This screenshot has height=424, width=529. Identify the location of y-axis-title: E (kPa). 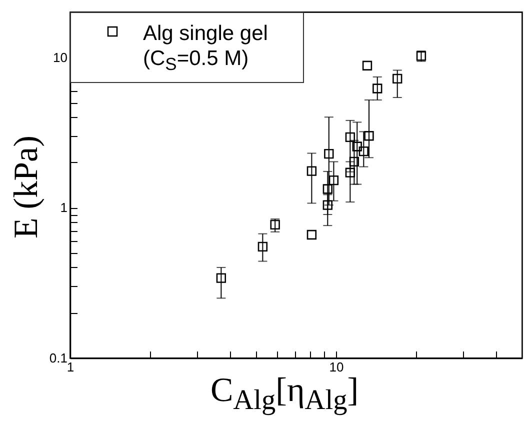
(27, 187).